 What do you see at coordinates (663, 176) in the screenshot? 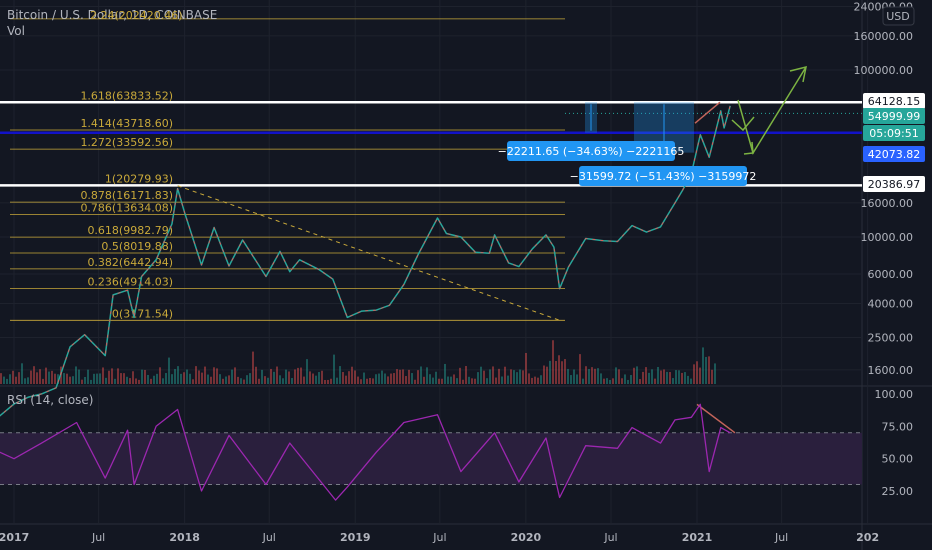
I see `measure-label-box` at bounding box center [663, 176].